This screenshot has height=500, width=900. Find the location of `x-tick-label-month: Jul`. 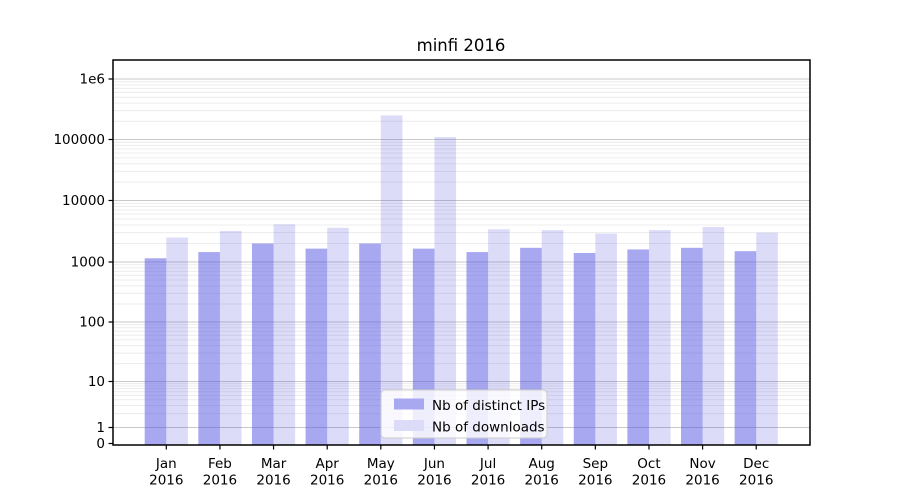

x-tick-label-month: Jul is located at coordinates (487, 464).